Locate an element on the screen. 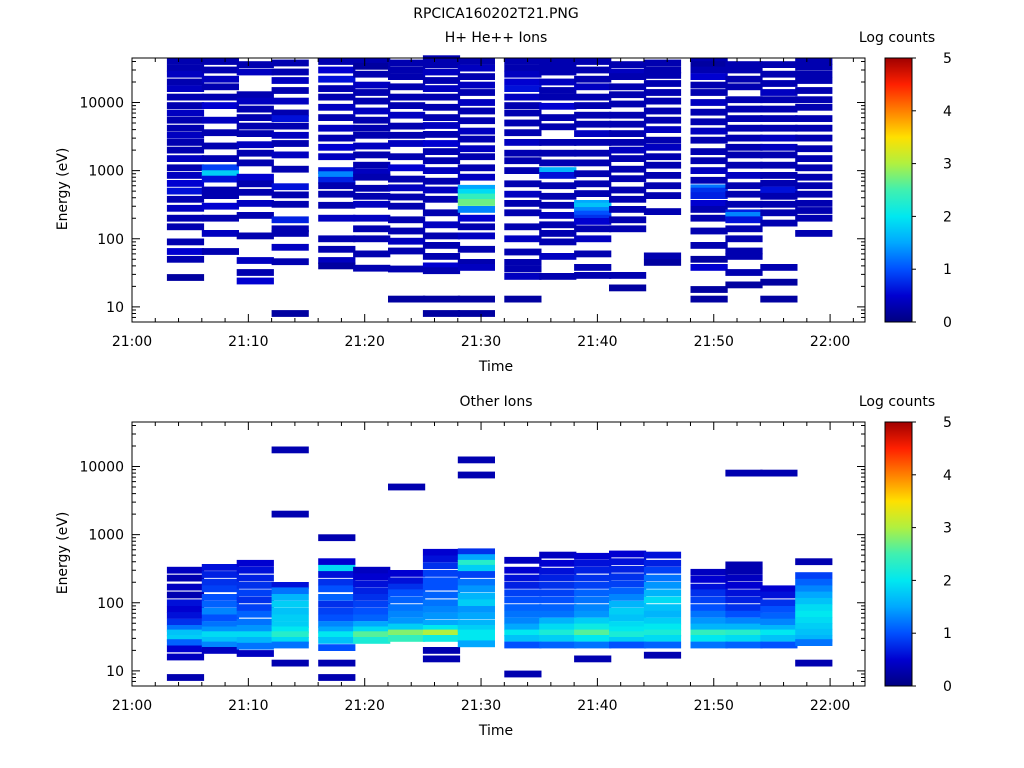 The image size is (1024, 768). x-tick-label: 21:00 is located at coordinates (132, 706).